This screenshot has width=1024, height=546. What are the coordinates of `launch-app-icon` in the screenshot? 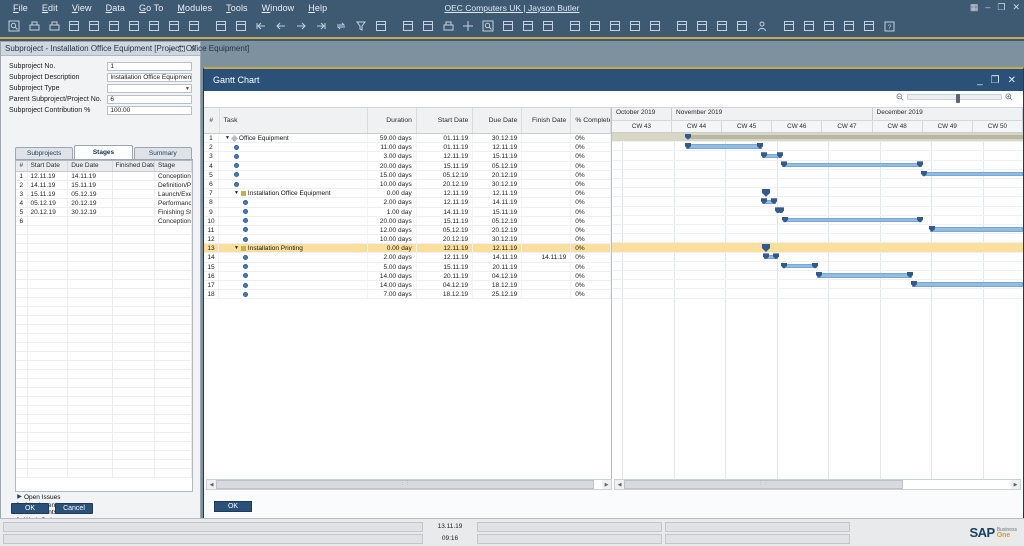 It's located at (174, 26).